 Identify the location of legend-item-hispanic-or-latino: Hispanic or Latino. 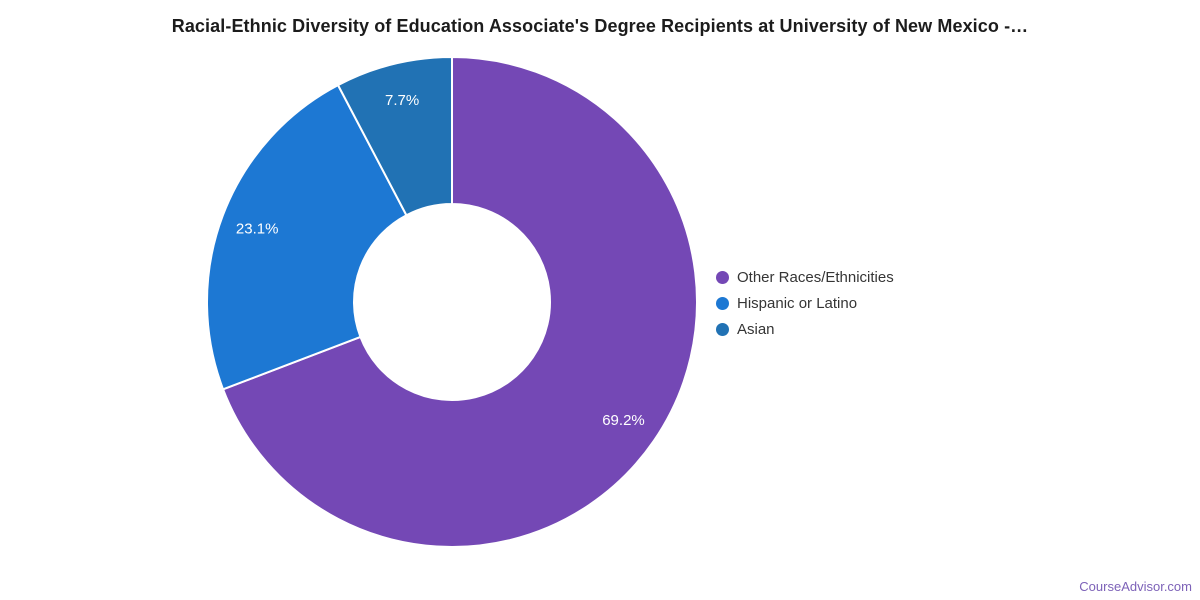
(805, 303).